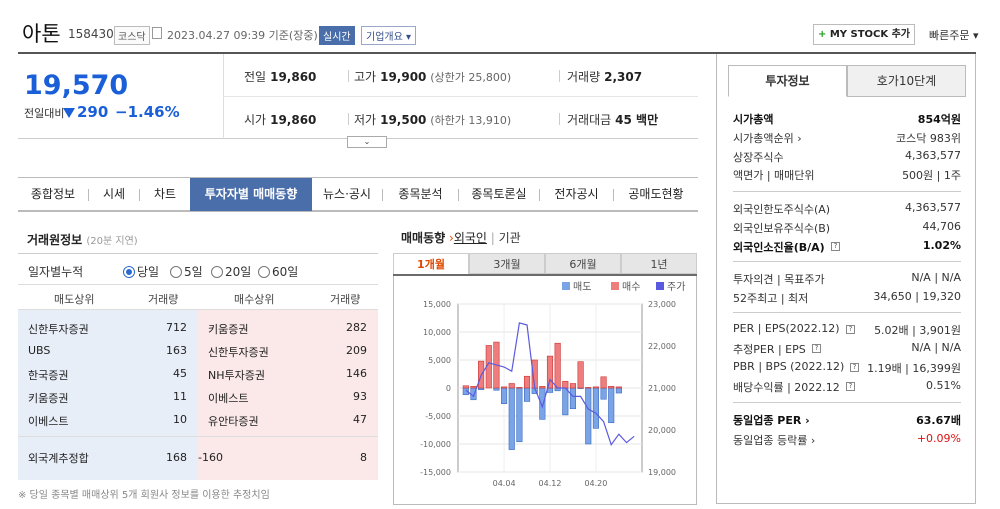 This screenshot has height=509, width=1000. Describe the element at coordinates (435, 472) in the screenshot. I see `y-tick-label: -15,000` at that location.